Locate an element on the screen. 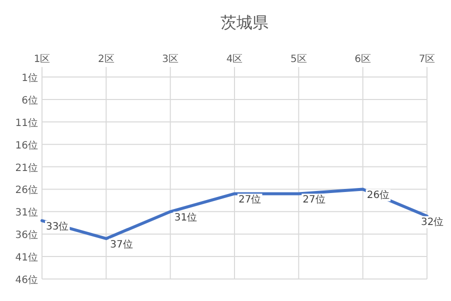  x-tick-label: 3区 is located at coordinates (170, 59).